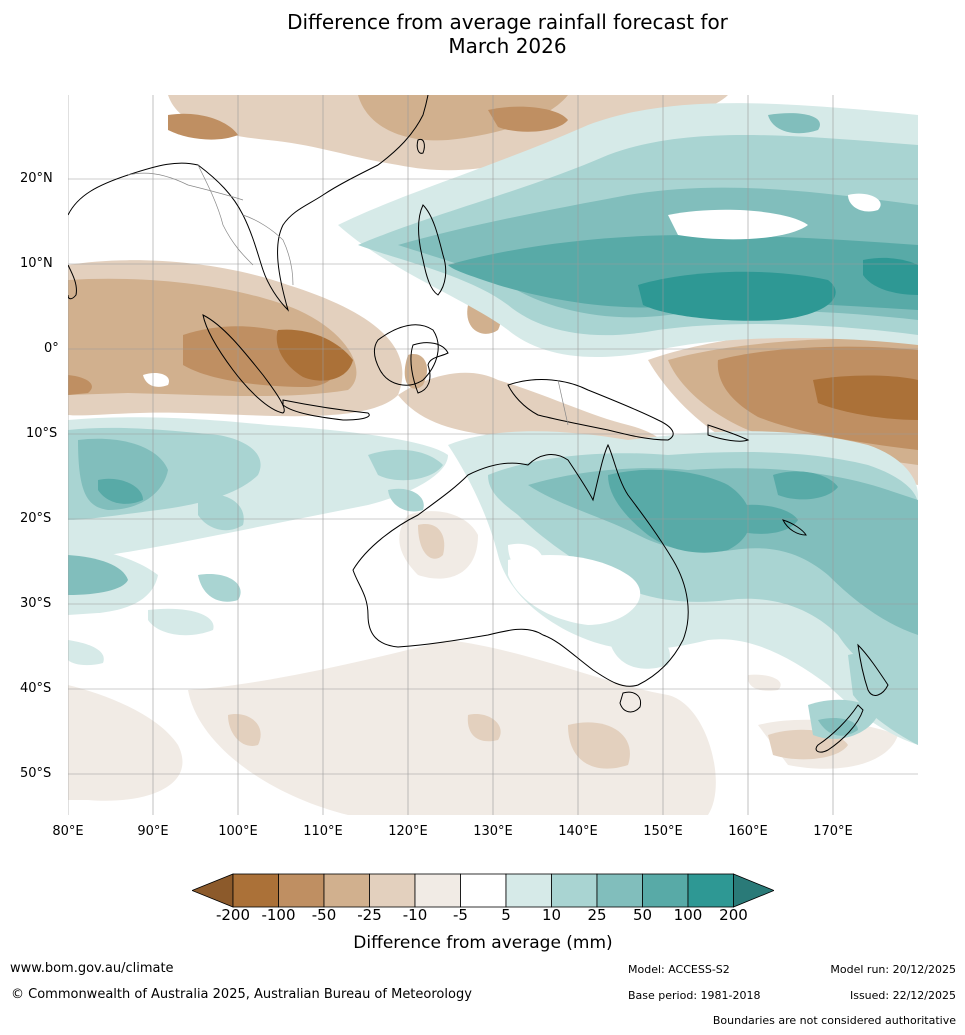 This screenshot has width=965, height=1035. Describe the element at coordinates (688, 915) in the screenshot. I see `colorbar-tick: 100` at that location.